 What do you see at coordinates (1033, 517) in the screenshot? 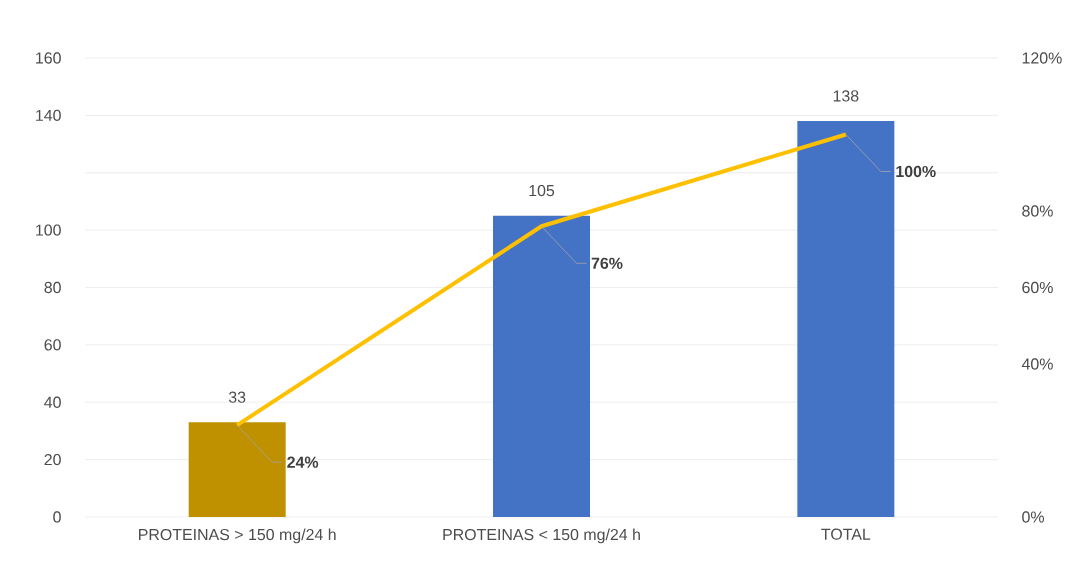
I see `y2-tick-label: 0%` at bounding box center [1033, 517].